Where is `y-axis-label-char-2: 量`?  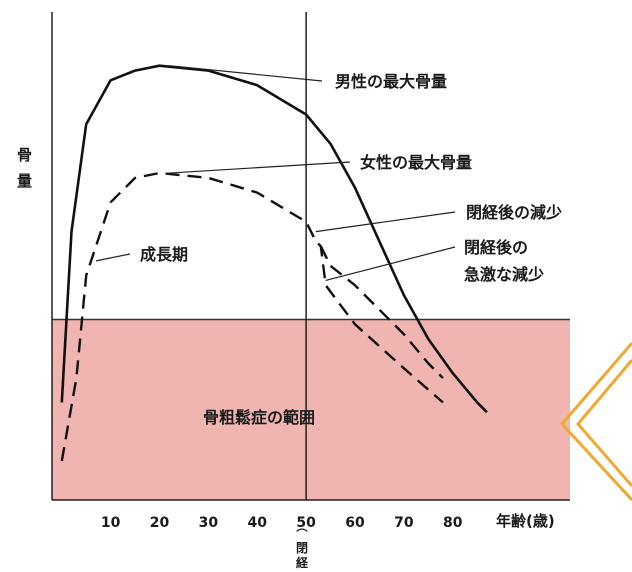 y-axis-label-char-2: 量 is located at coordinates (24, 181).